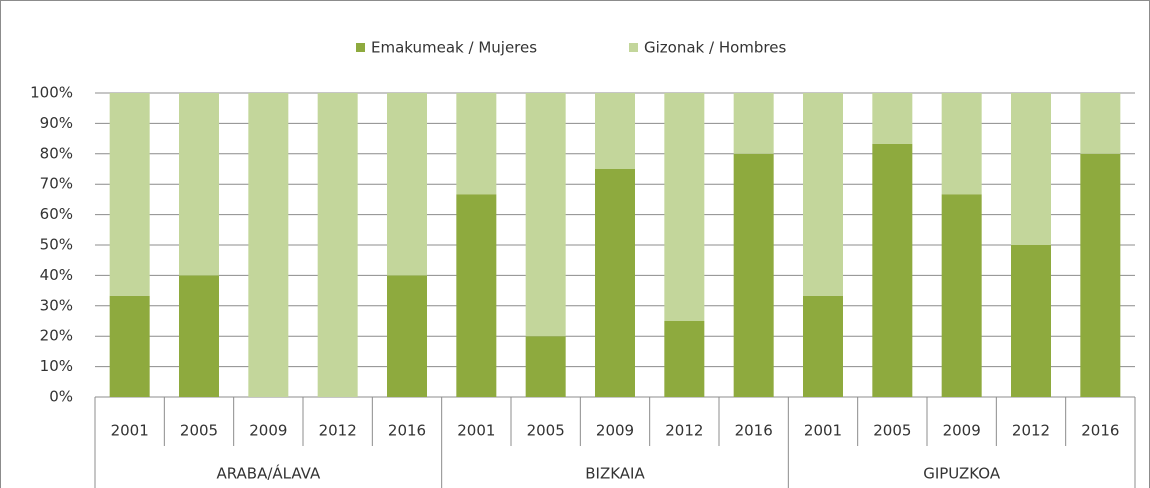  I want to click on legend-label: Emakumeak / Mujeres, so click(454, 48).